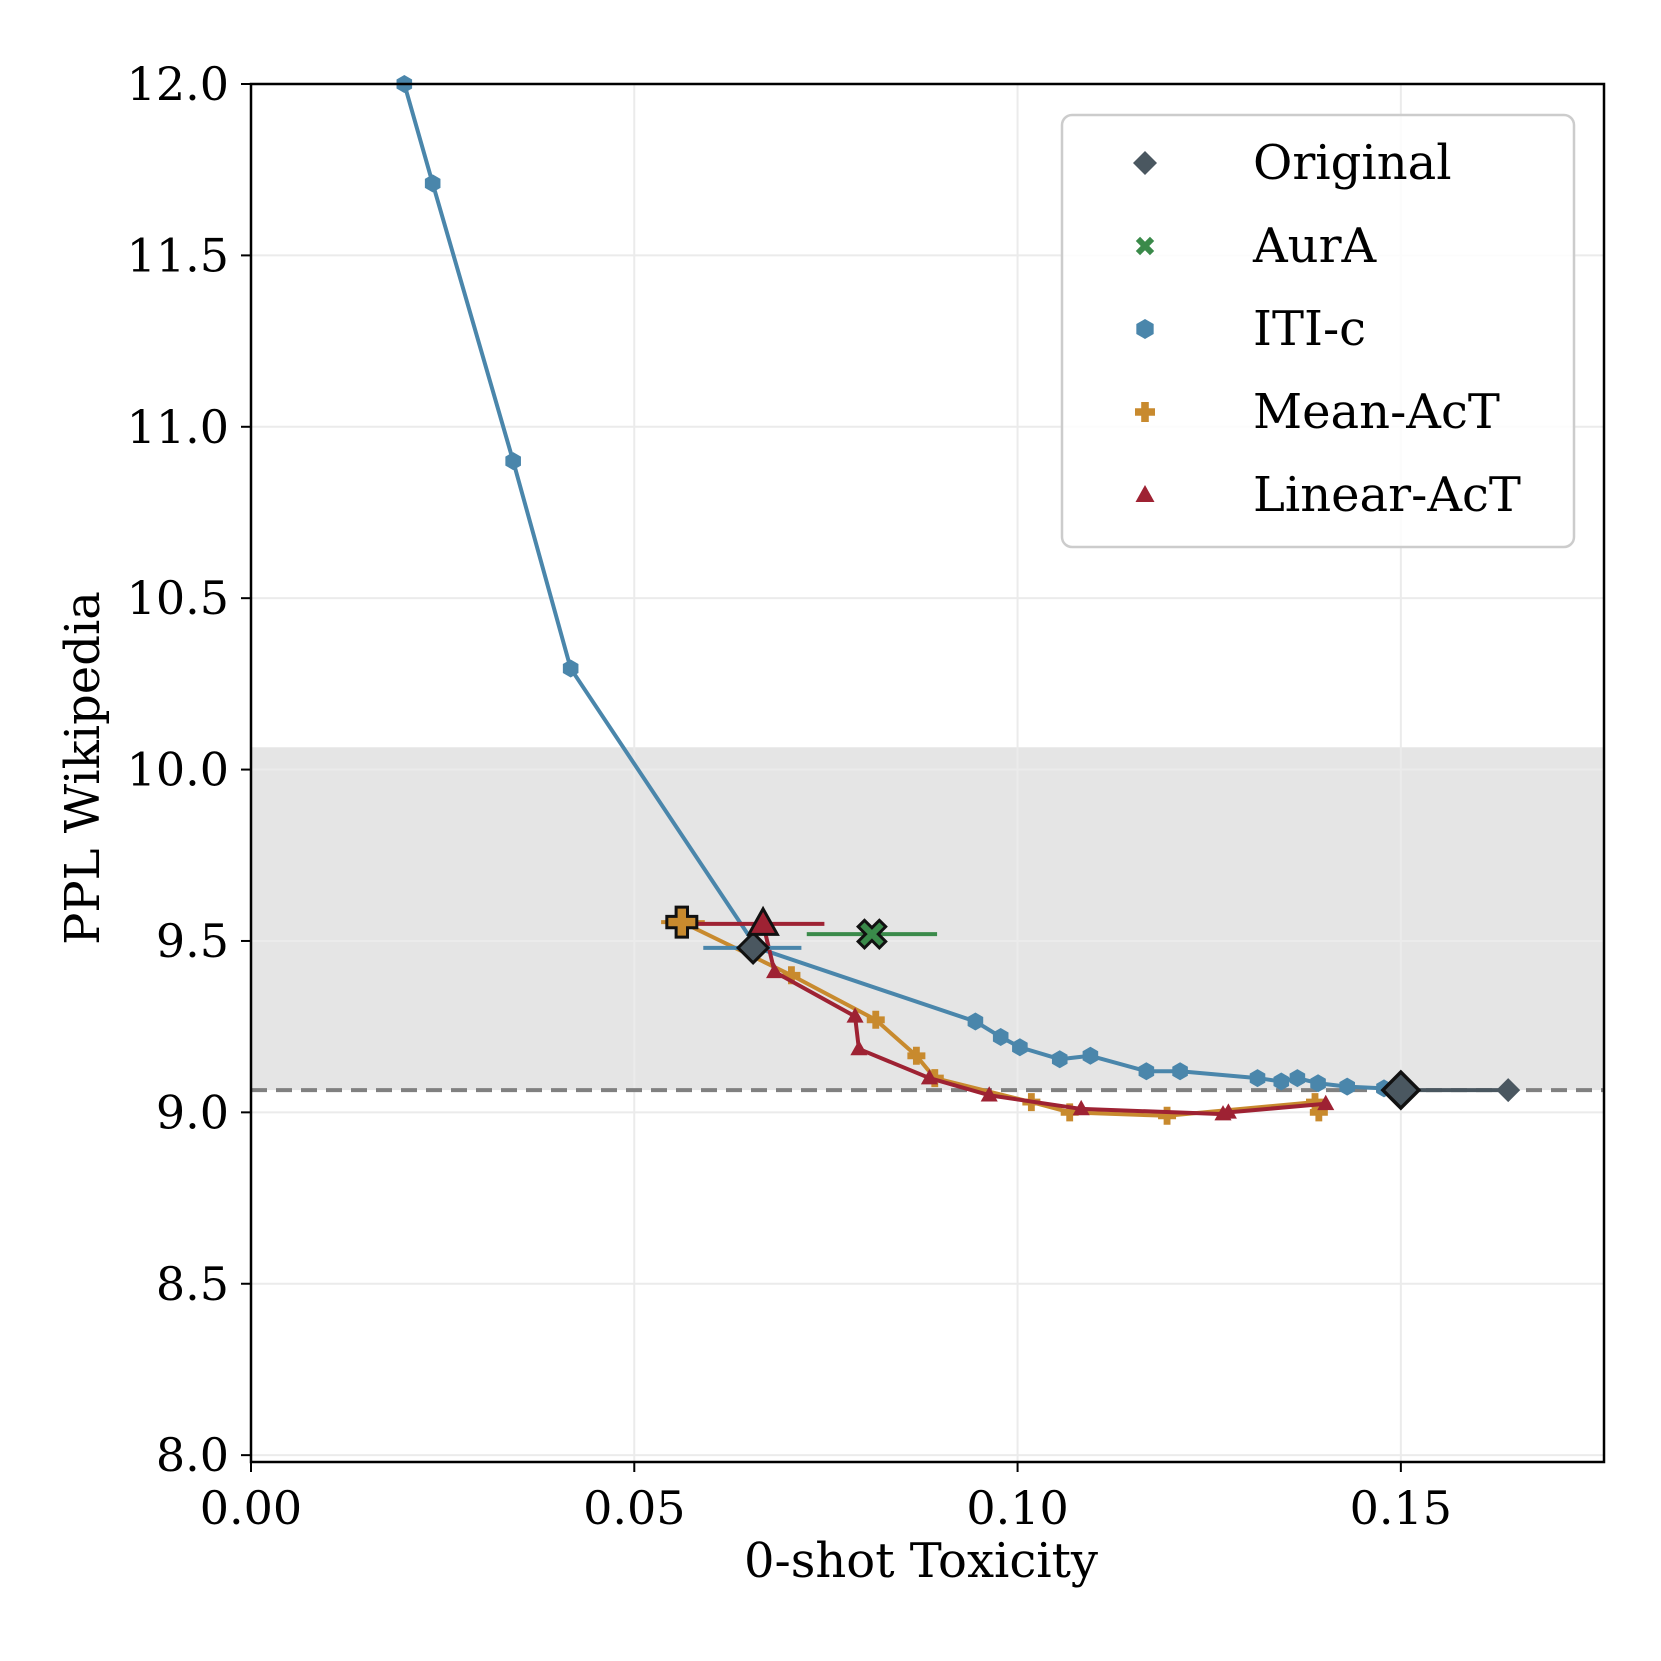 The height and width of the screenshot is (1661, 1661). I want to click on legend-marker-original-shape, so click(1145, 163).